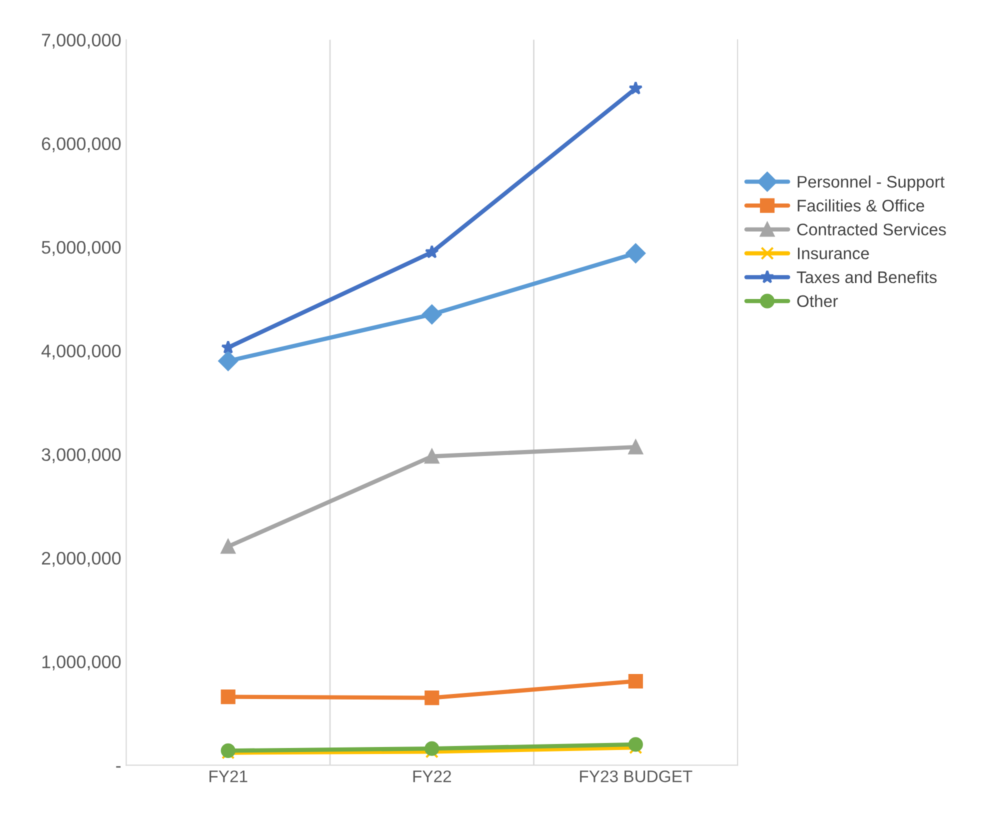 The image size is (994, 829). What do you see at coordinates (118, 767) in the screenshot?
I see `y-tick-label: -` at bounding box center [118, 767].